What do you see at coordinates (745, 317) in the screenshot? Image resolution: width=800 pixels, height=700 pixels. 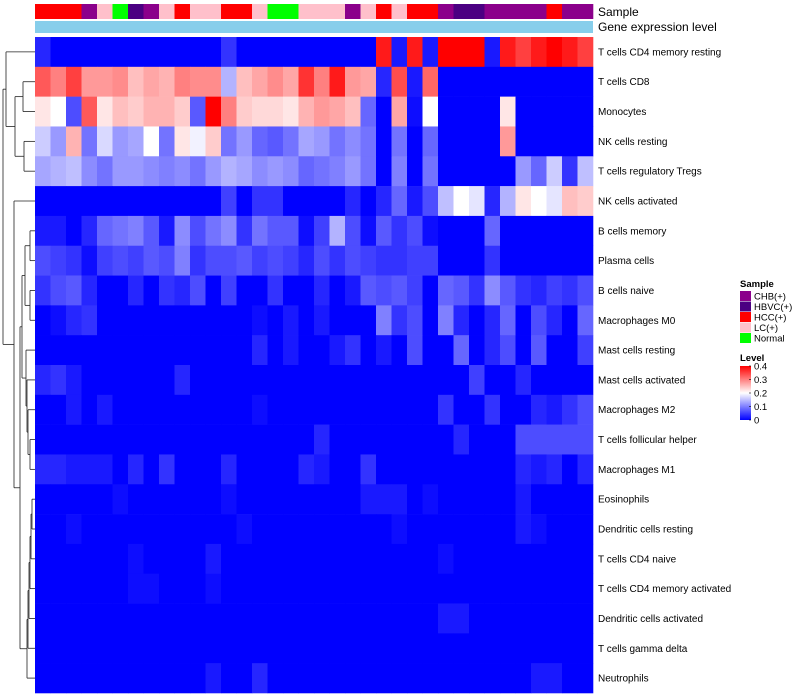 I see `sample-legend-swatch` at bounding box center [745, 317].